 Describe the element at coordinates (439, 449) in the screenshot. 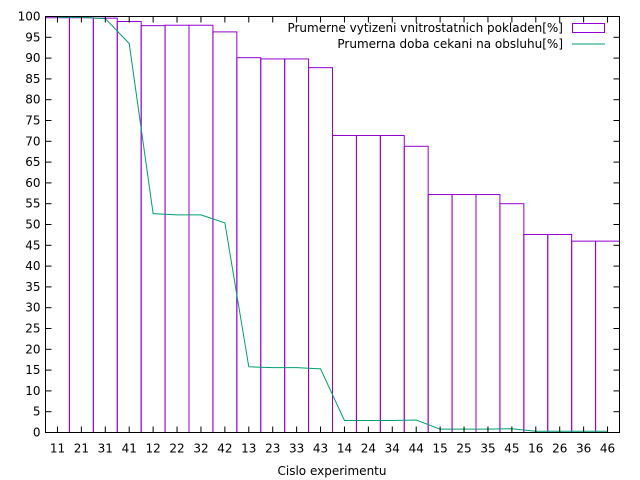

I see `x-tick-label-15: 15` at that location.